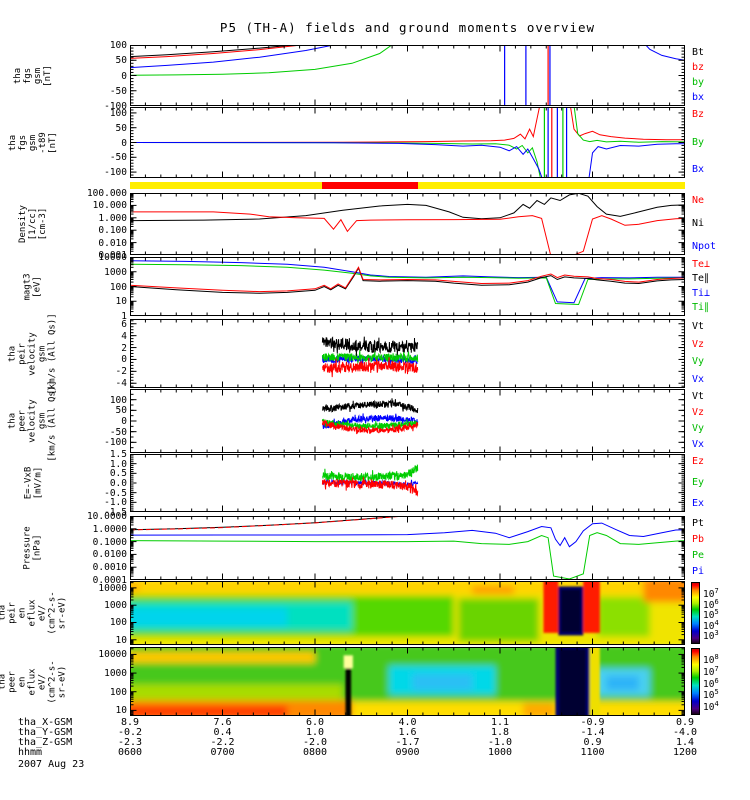 This screenshot has height=800, width=750. Describe the element at coordinates (698, 97) in the screenshot. I see `trace-label-bx: bx` at that location.